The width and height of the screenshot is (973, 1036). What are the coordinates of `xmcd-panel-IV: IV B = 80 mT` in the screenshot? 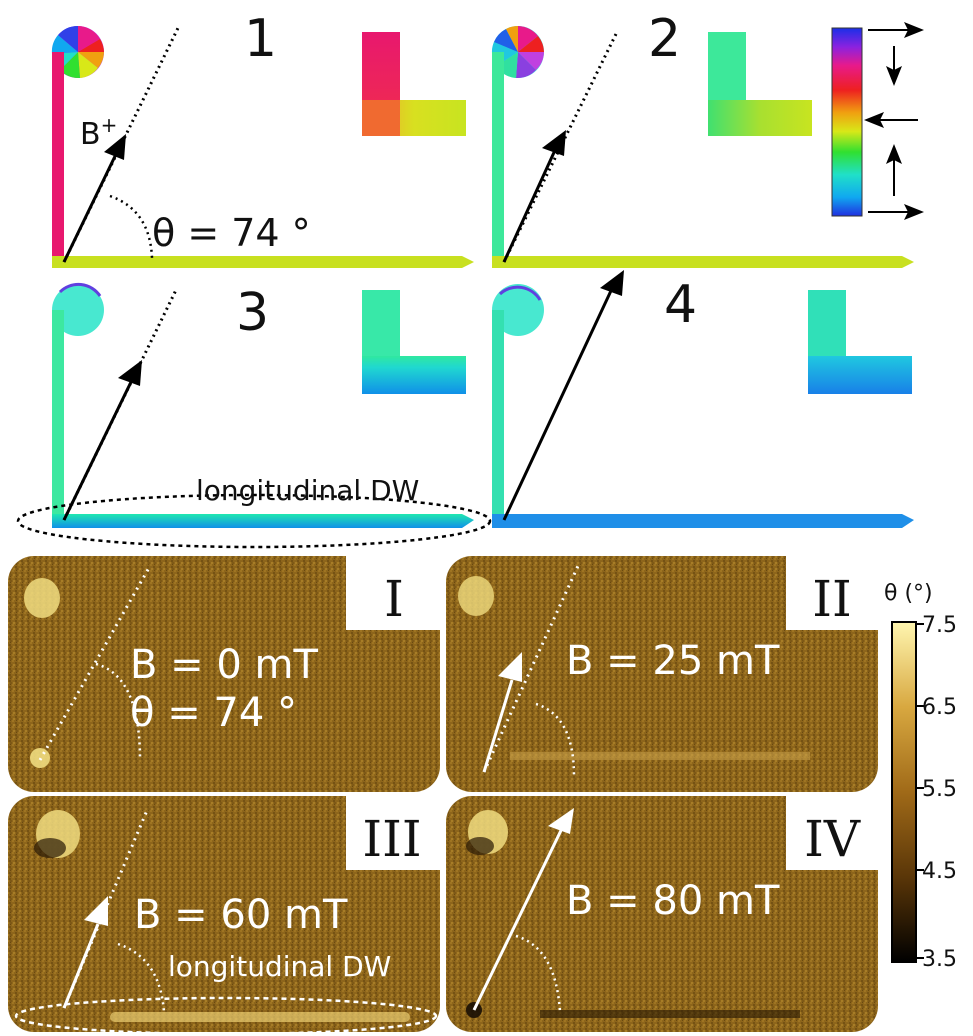 It's located at (662, 914).